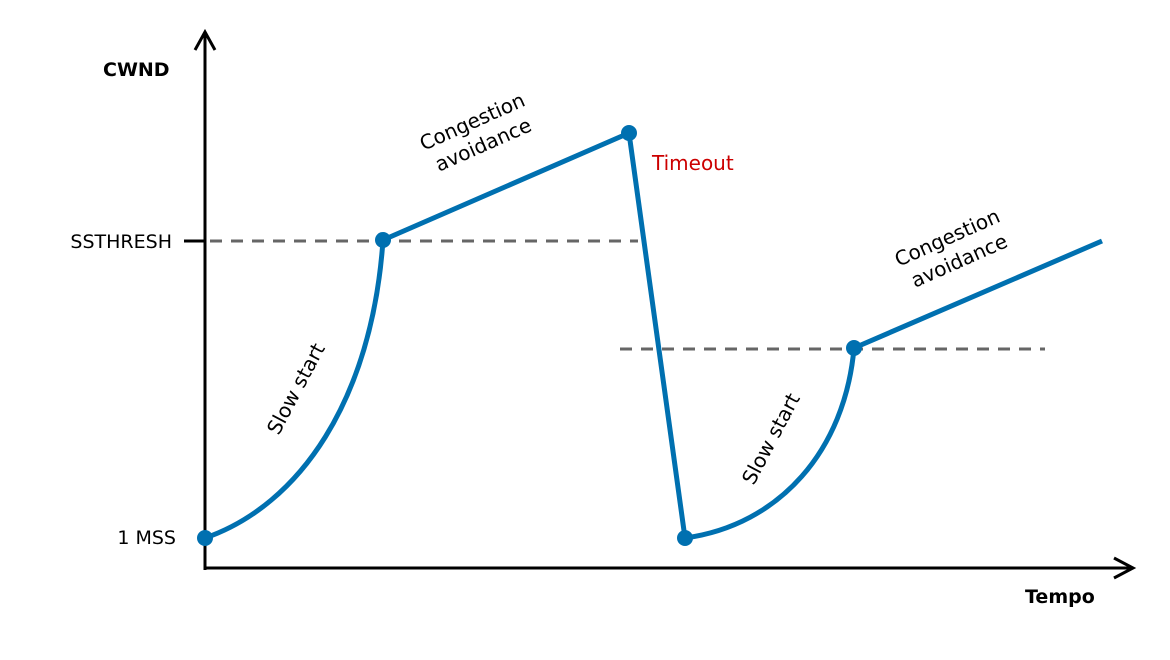 Image resolution: width=1170 pixels, height=660 pixels. What do you see at coordinates (121, 242) in the screenshot?
I see `ssthresh-label: SSTHRESH` at bounding box center [121, 242].